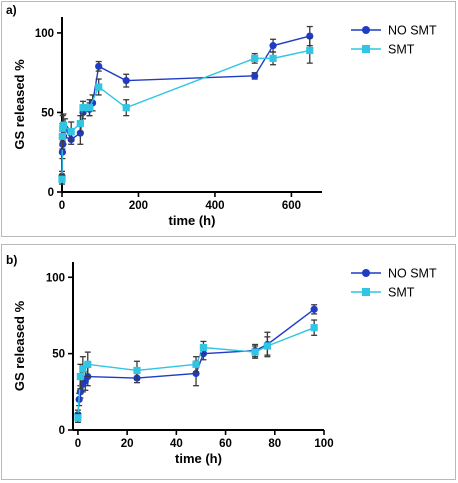 Image resolution: width=458 pixels, height=483 pixels. I want to click on series-smt, so click(196, 371).